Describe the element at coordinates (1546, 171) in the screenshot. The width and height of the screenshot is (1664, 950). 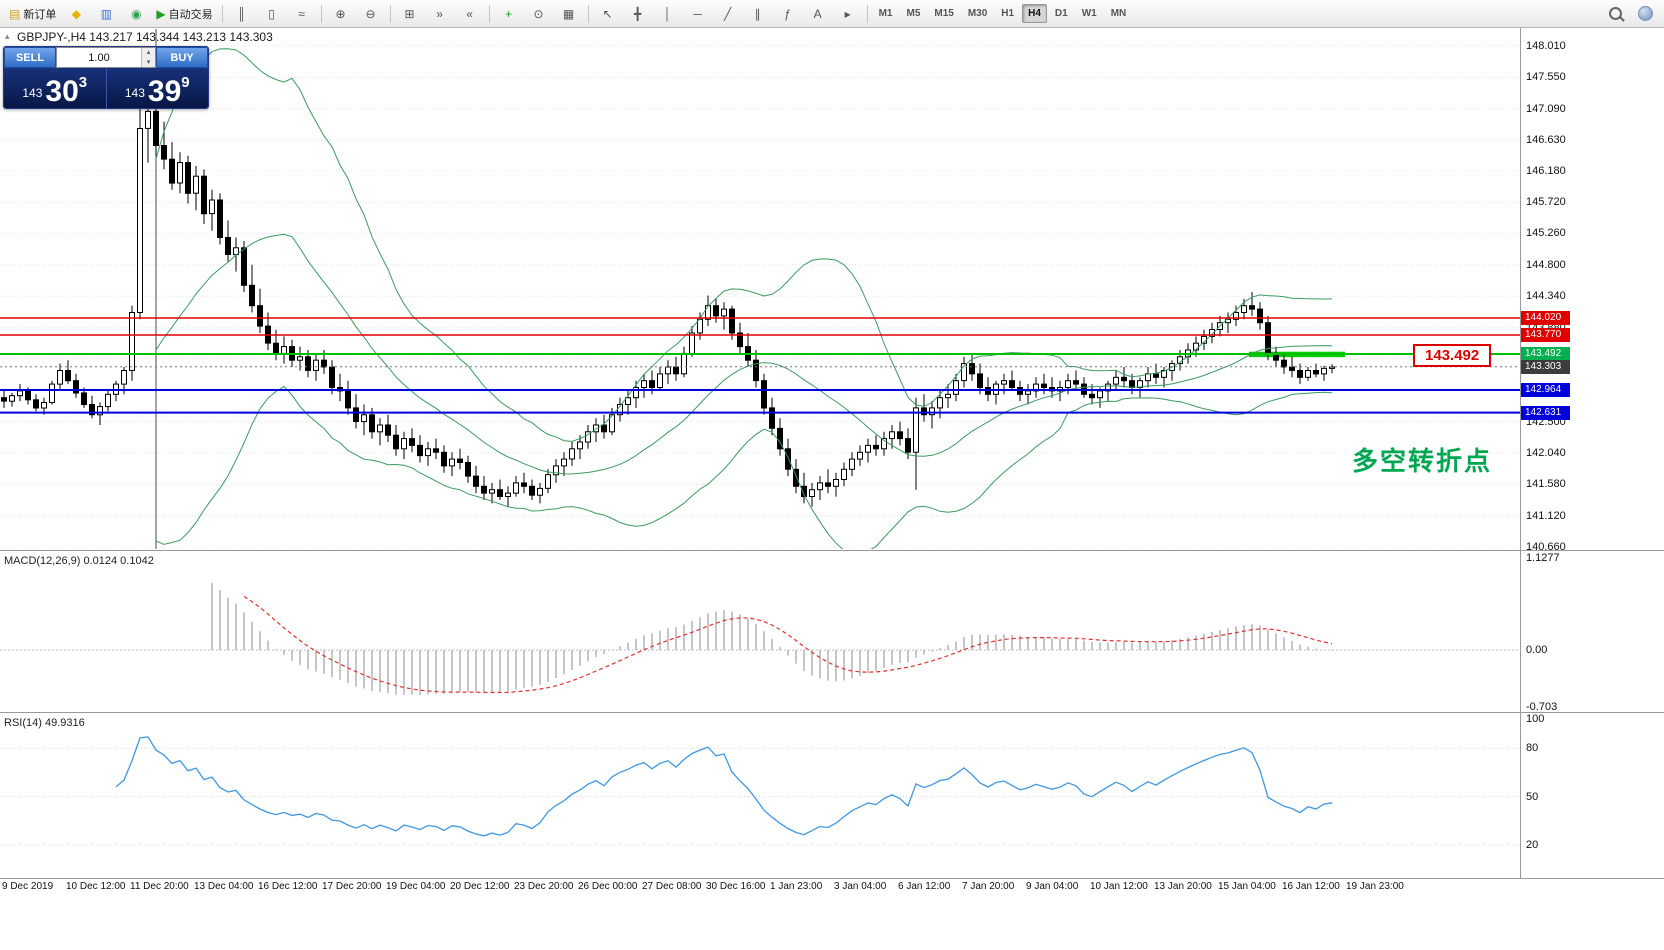
I see `price-axis-label: 146.180` at that location.